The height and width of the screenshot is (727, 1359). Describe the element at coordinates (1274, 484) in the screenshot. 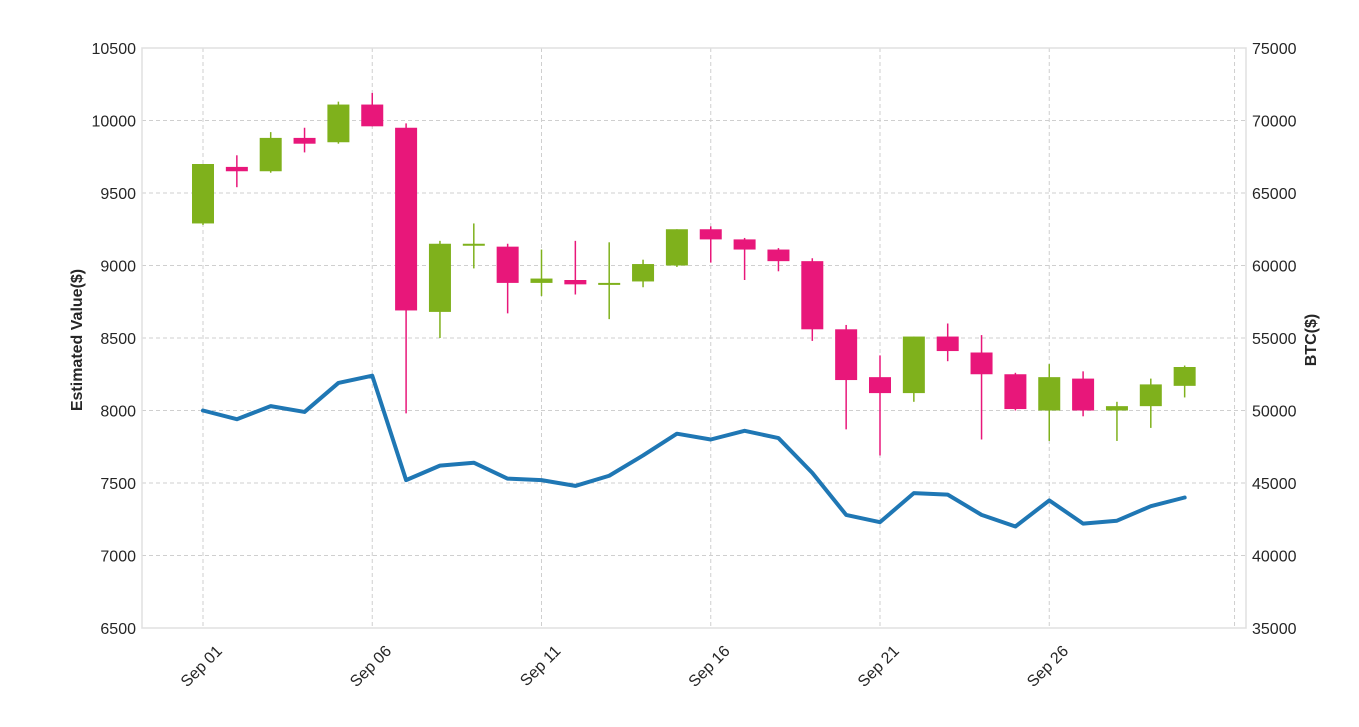

I see `y-right-tick-label: 45000` at that location.